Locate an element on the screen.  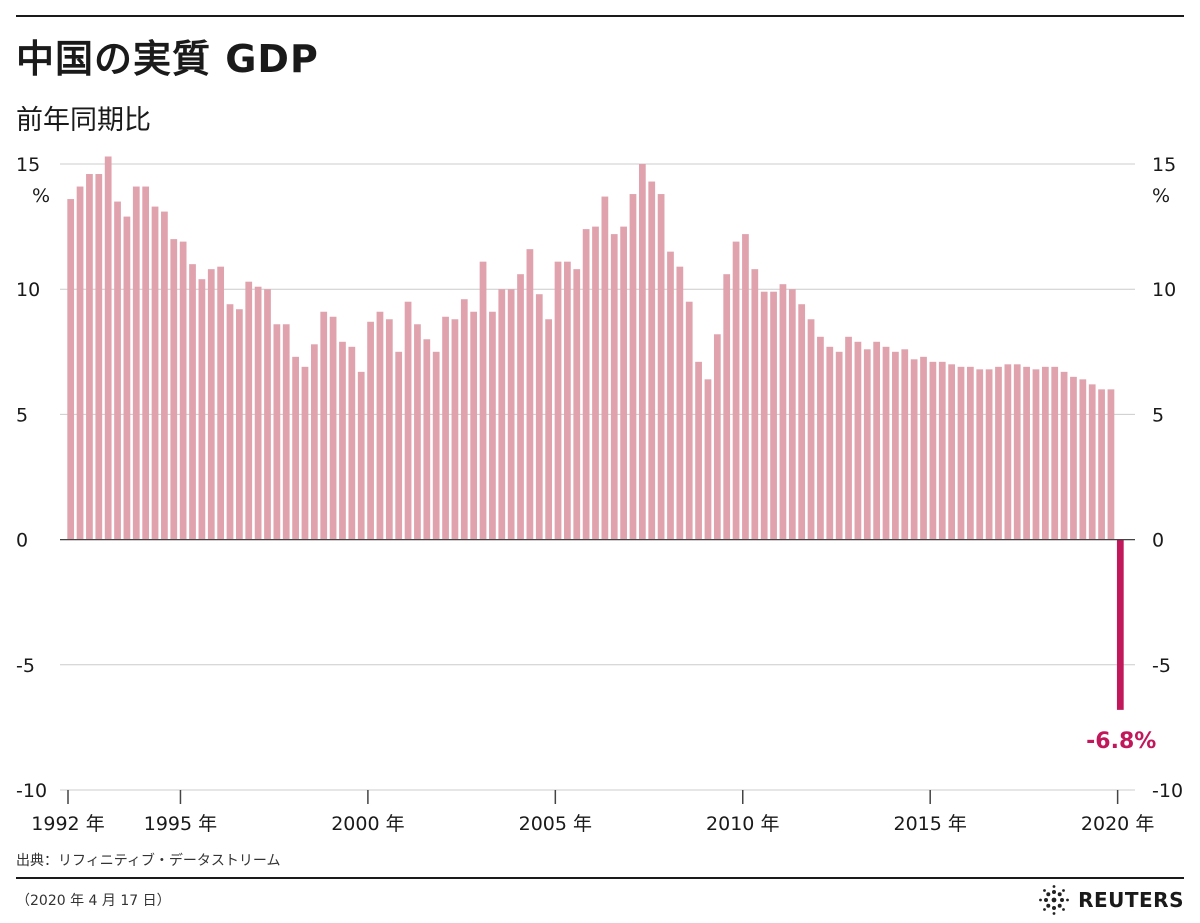
reuters-logo-icon is located at coordinates (1054, 900).